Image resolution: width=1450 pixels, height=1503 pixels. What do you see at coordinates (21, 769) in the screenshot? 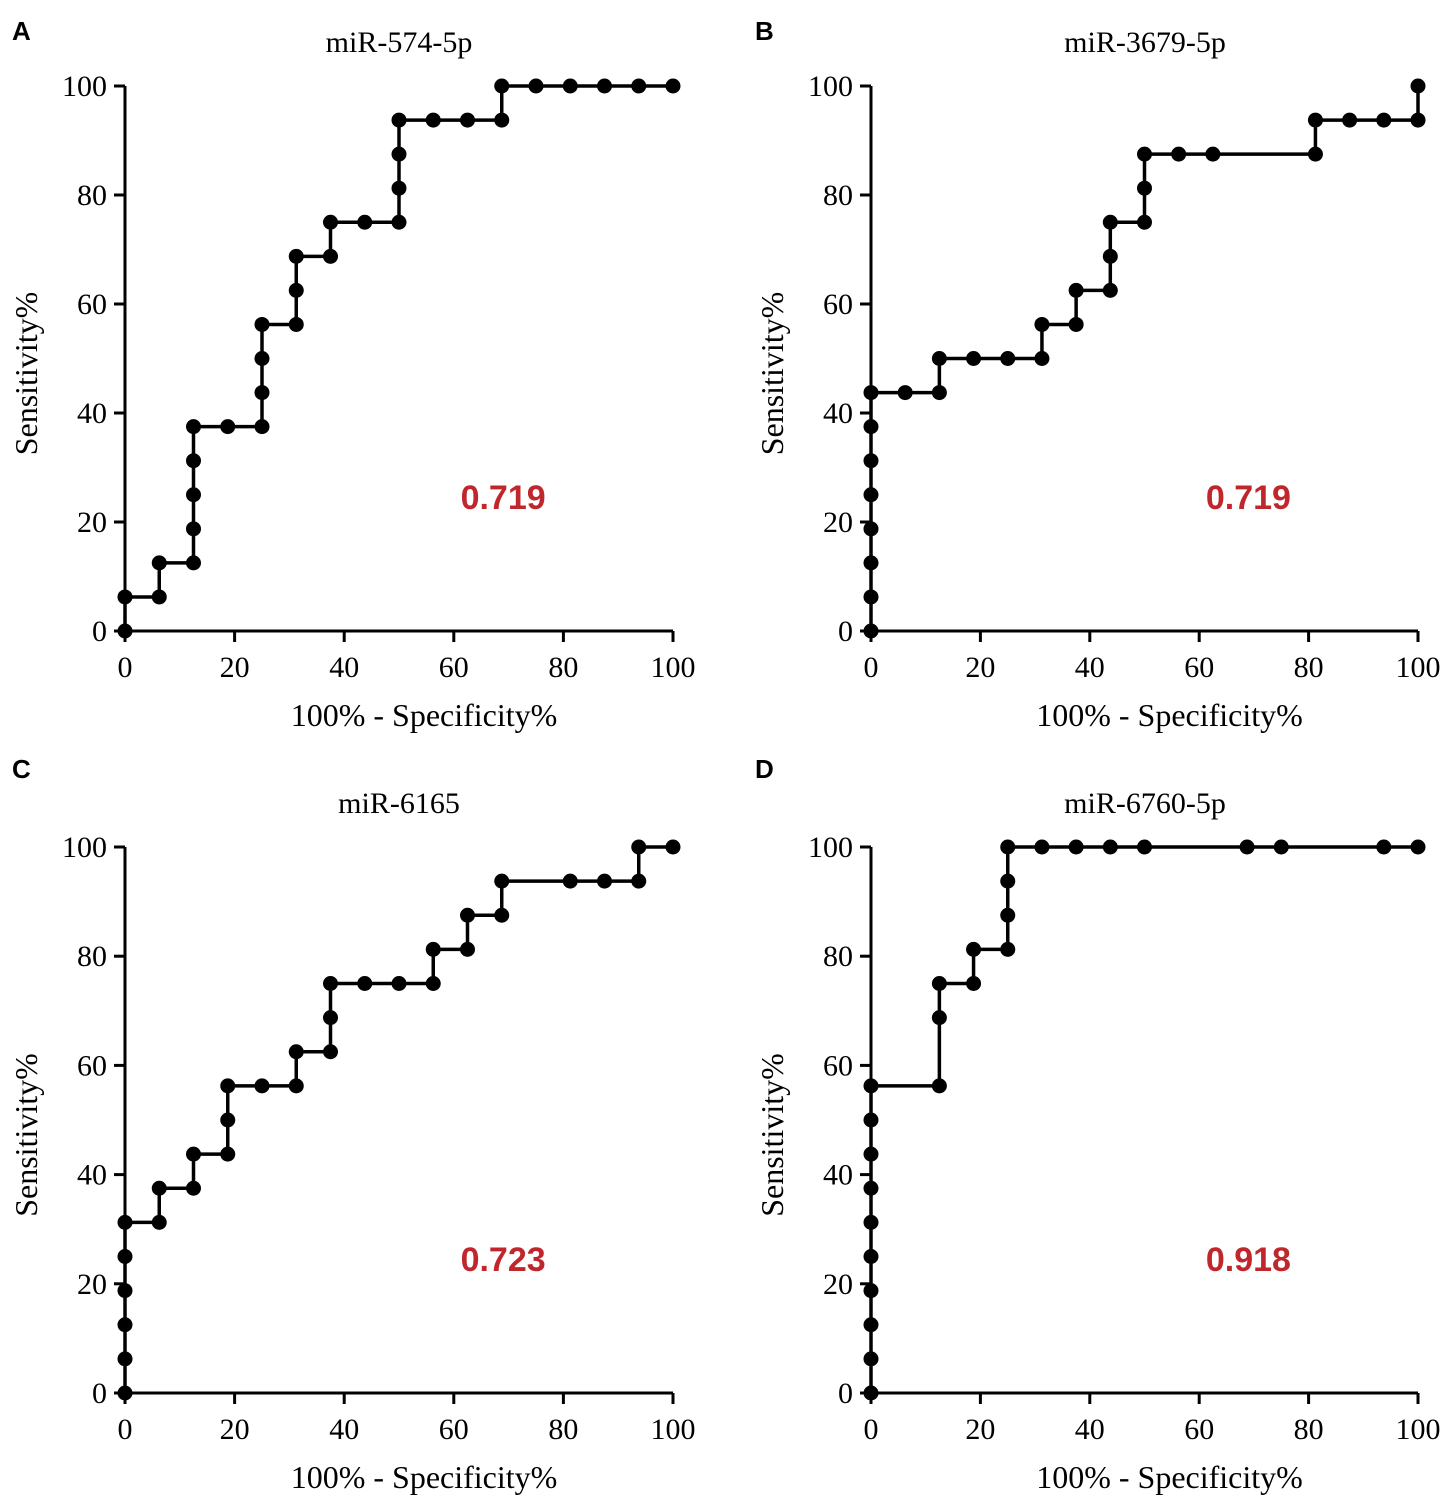
I see `panel-letter: C` at bounding box center [21, 769].